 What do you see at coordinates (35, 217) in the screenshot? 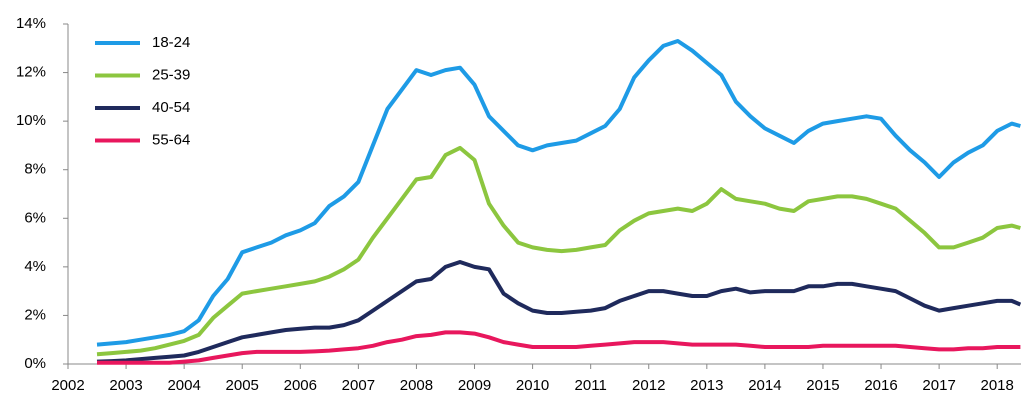
I see `y-tick-label: 6%` at bounding box center [35, 217].